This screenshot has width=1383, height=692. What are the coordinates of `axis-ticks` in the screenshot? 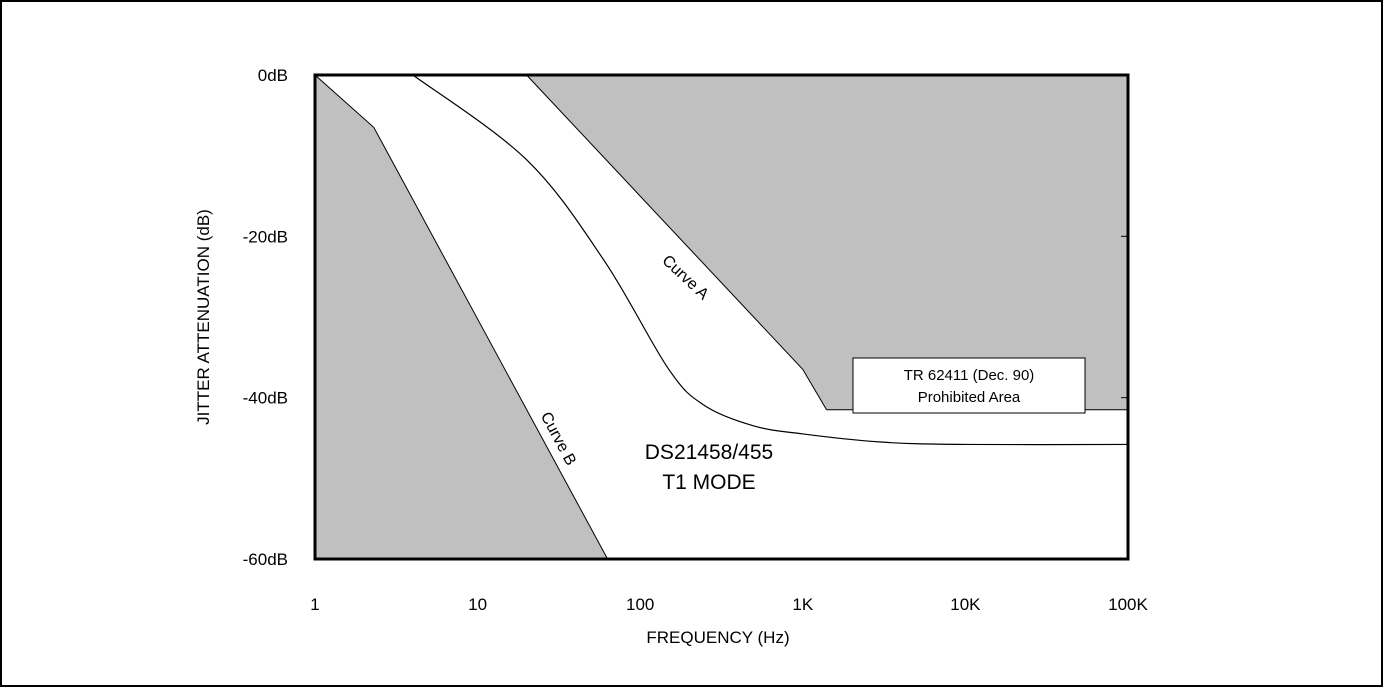 It's located at (1124, 317).